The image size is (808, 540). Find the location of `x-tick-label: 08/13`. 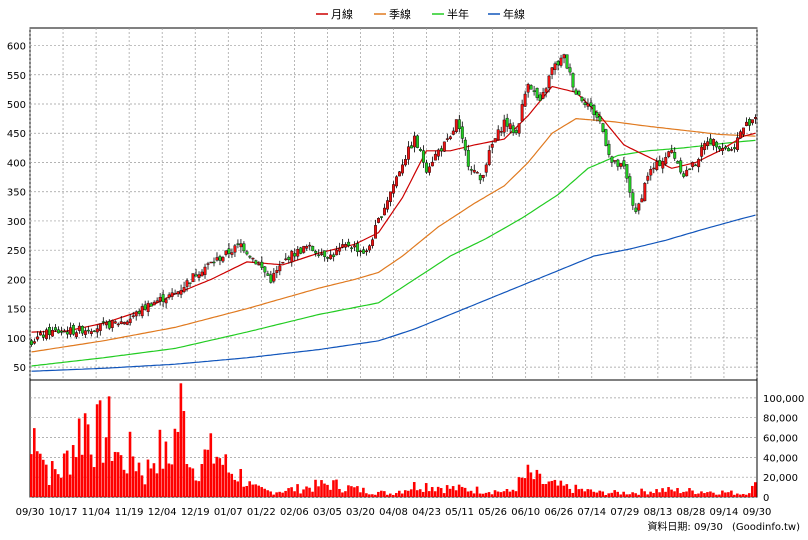

x-tick-label: 08/13 is located at coordinates (657, 512).